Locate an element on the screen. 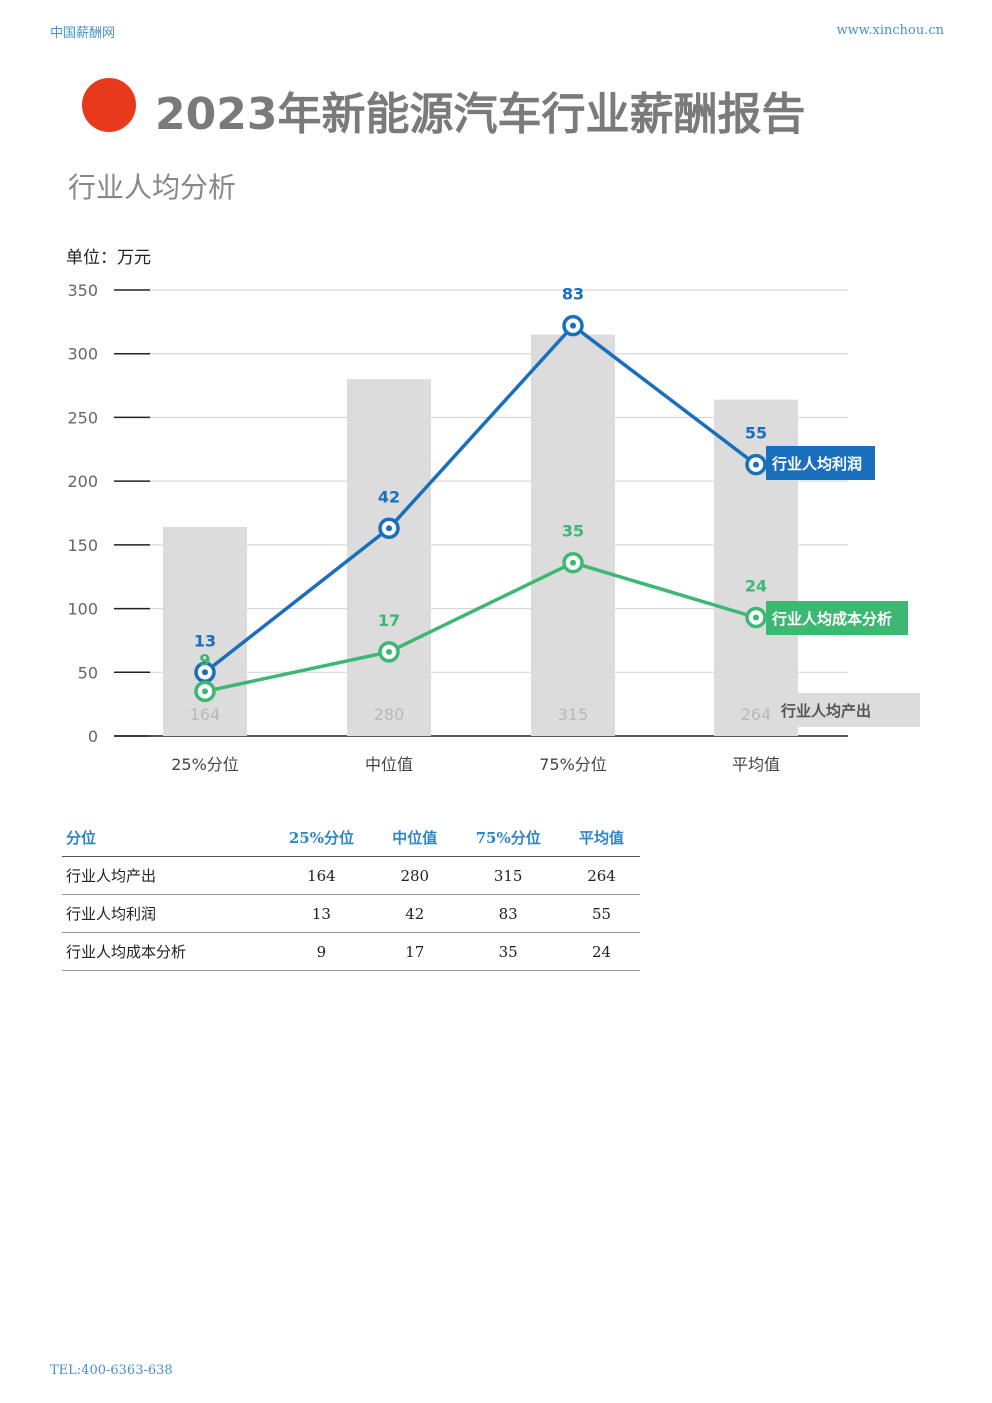 The width and height of the screenshot is (992, 1403). table-header: 75%分位 is located at coordinates (508, 837).